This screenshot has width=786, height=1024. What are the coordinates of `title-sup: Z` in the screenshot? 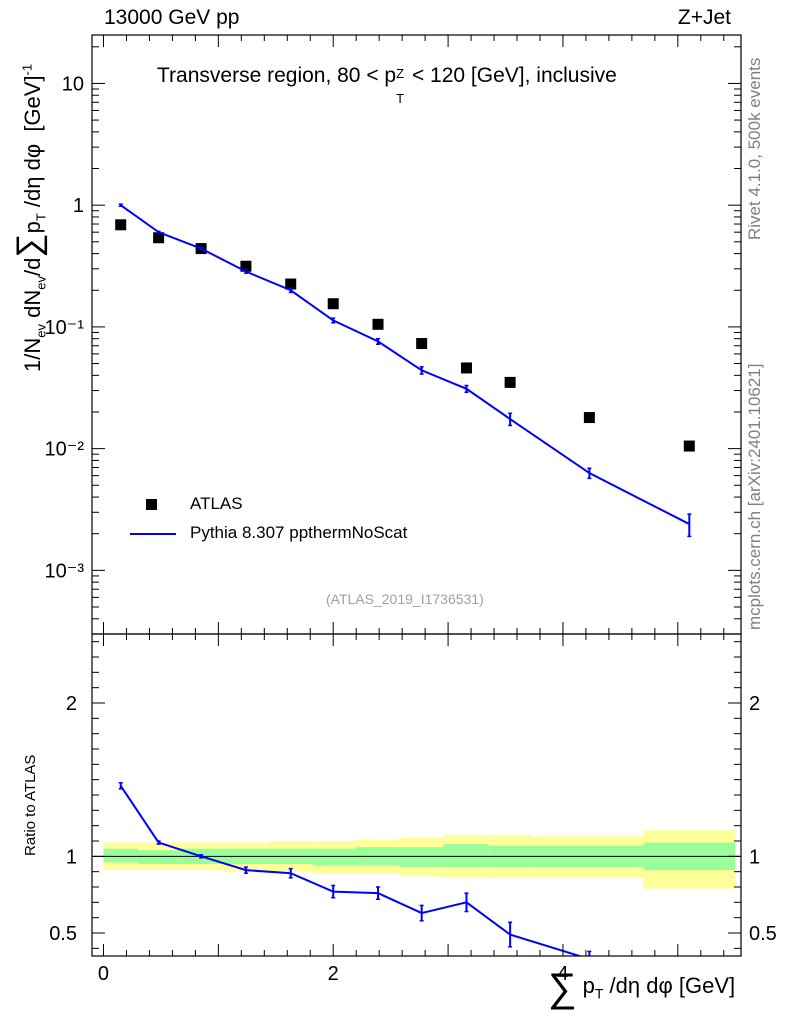 It's located at (400, 73).